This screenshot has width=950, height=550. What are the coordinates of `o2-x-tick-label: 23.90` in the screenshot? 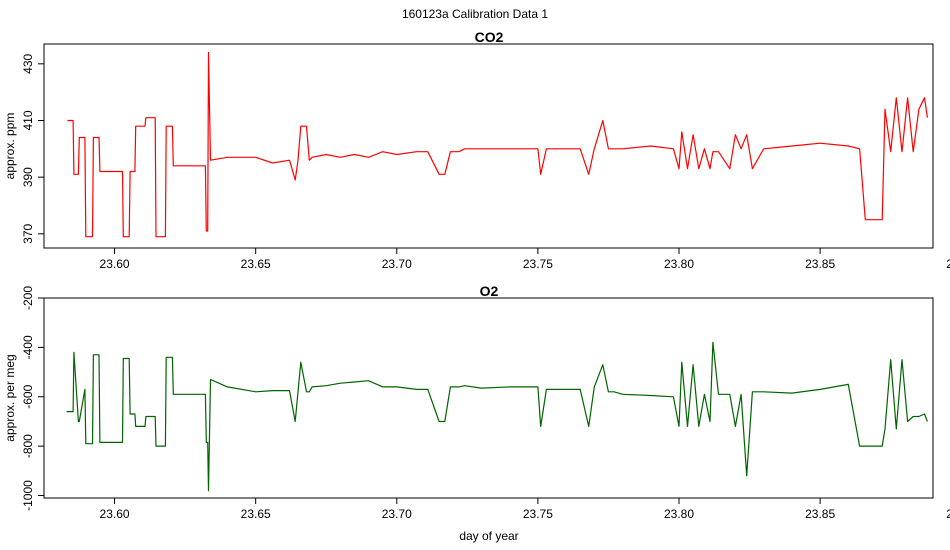 It's located at (948, 514).